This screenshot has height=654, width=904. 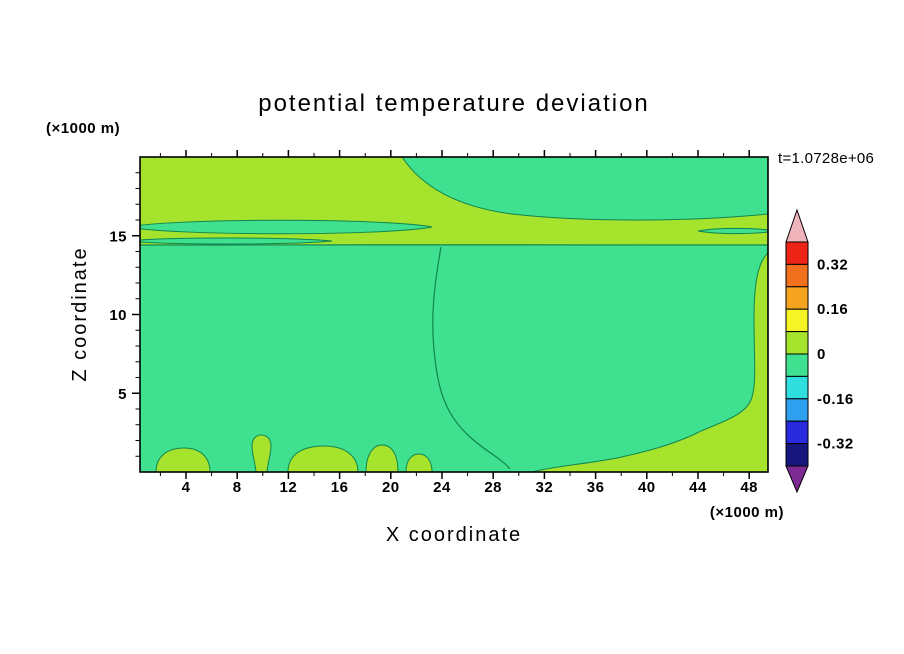 I want to click on y-axis-title: Z coordinate, so click(x=80, y=313).